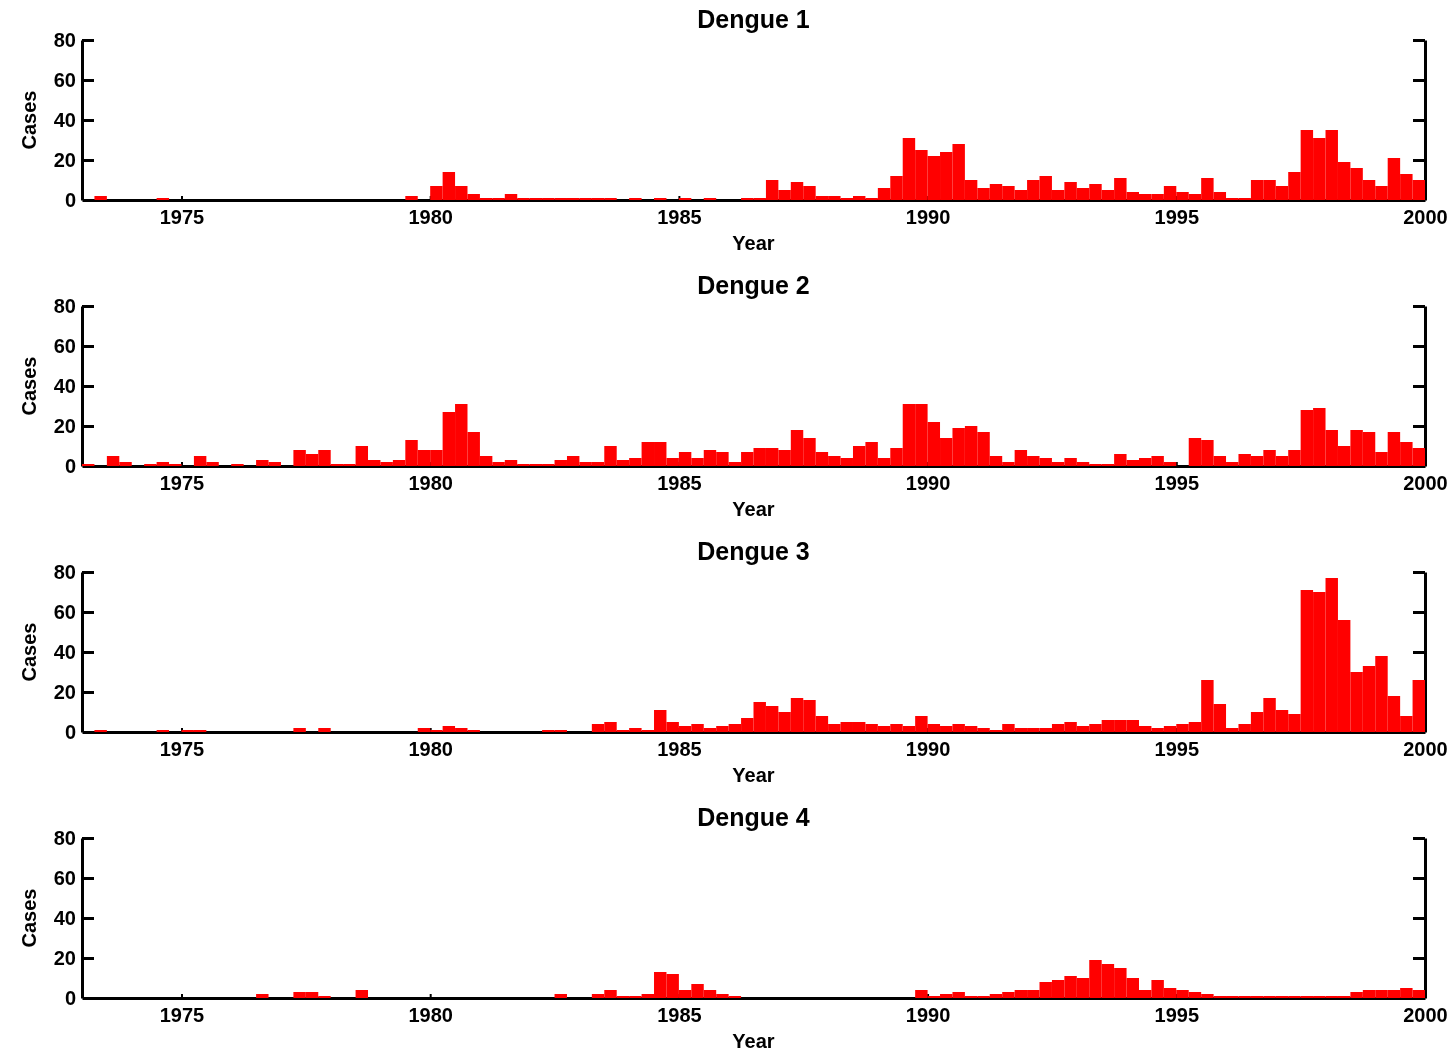 Image resolution: width=1455 pixels, height=1051 pixels. I want to click on chart-title: Dengue 4, so click(753, 817).